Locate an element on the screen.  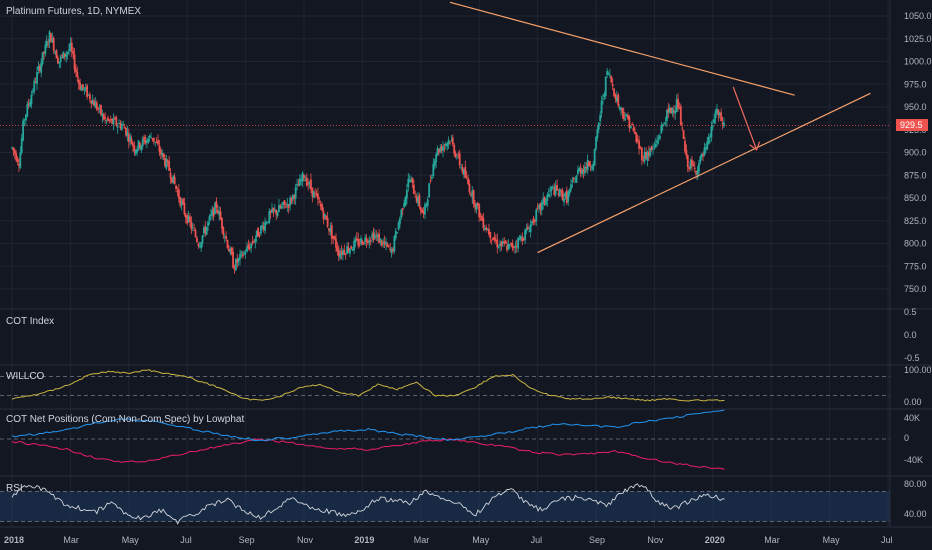
time-tick-label: 2019 is located at coordinates (364, 540).